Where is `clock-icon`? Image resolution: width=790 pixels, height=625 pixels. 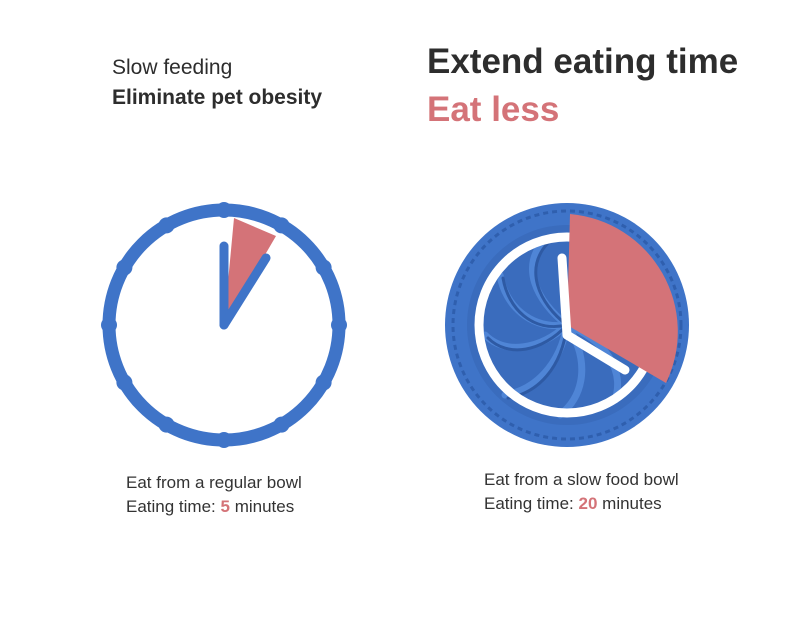
clock-icon is located at coordinates (224, 325).